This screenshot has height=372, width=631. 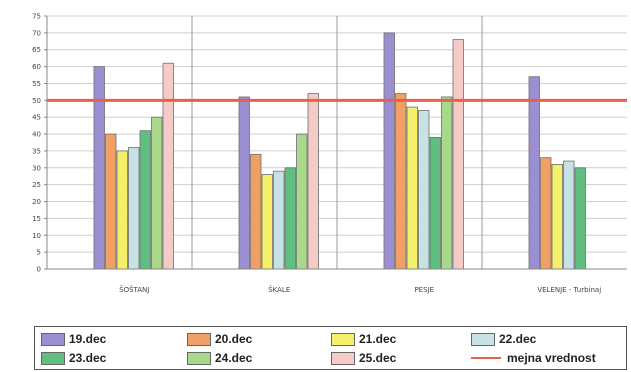 I want to click on legend-label: 19.dec, so click(x=88, y=339).